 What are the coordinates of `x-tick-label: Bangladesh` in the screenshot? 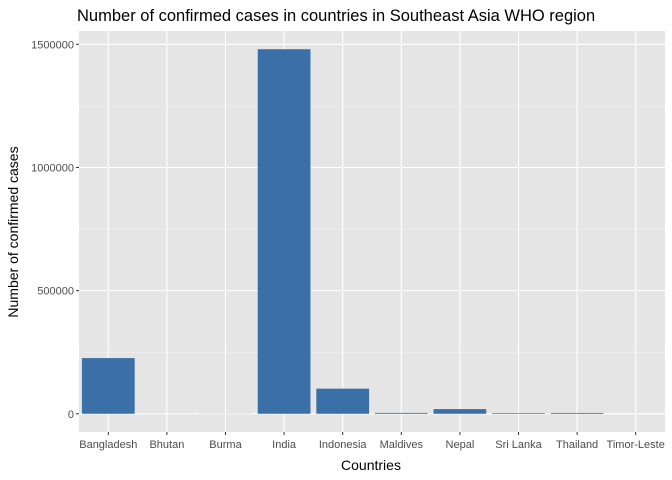 It's located at (108, 445).